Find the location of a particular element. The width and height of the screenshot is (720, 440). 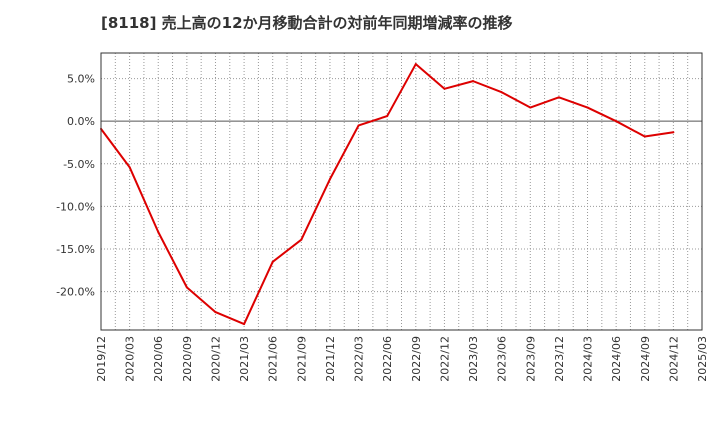

y-tick-label: -10.0% is located at coordinates (75, 206).